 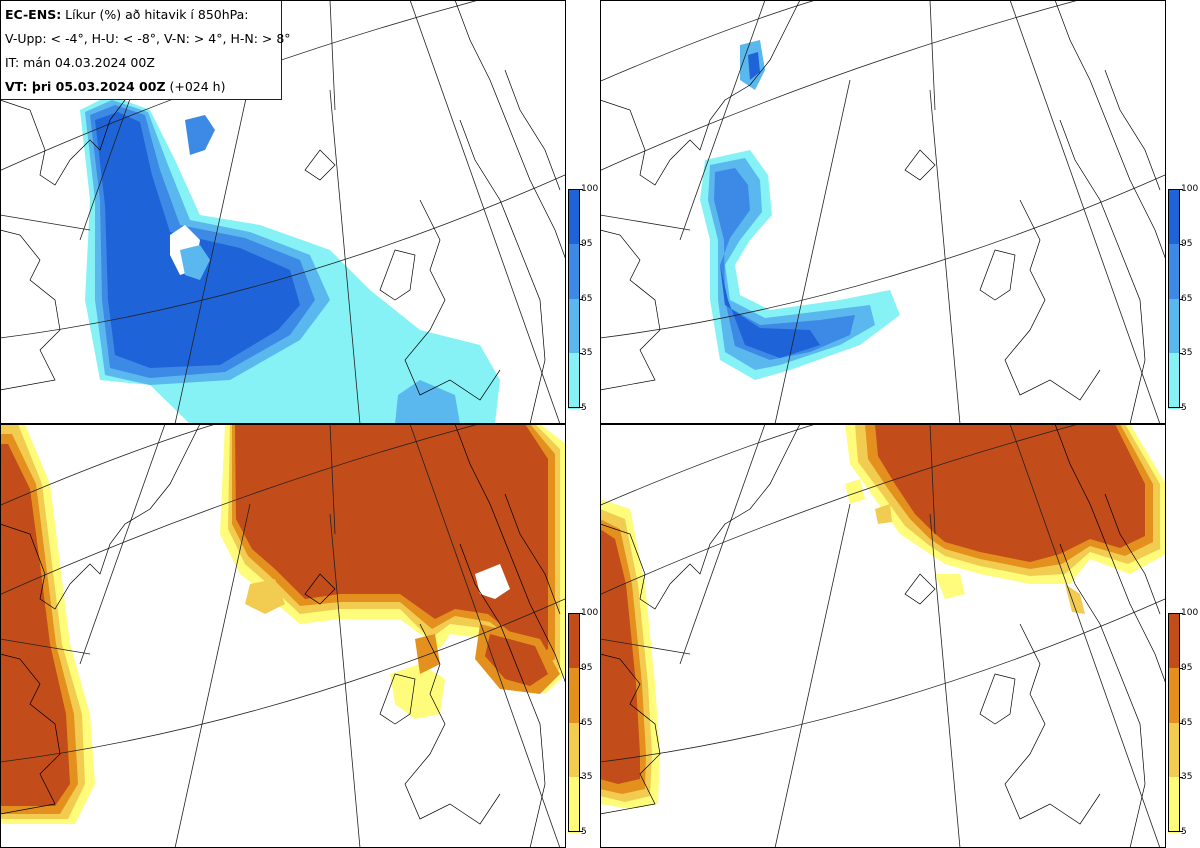 I want to click on lead-time: (+024 h), so click(x=195, y=86).